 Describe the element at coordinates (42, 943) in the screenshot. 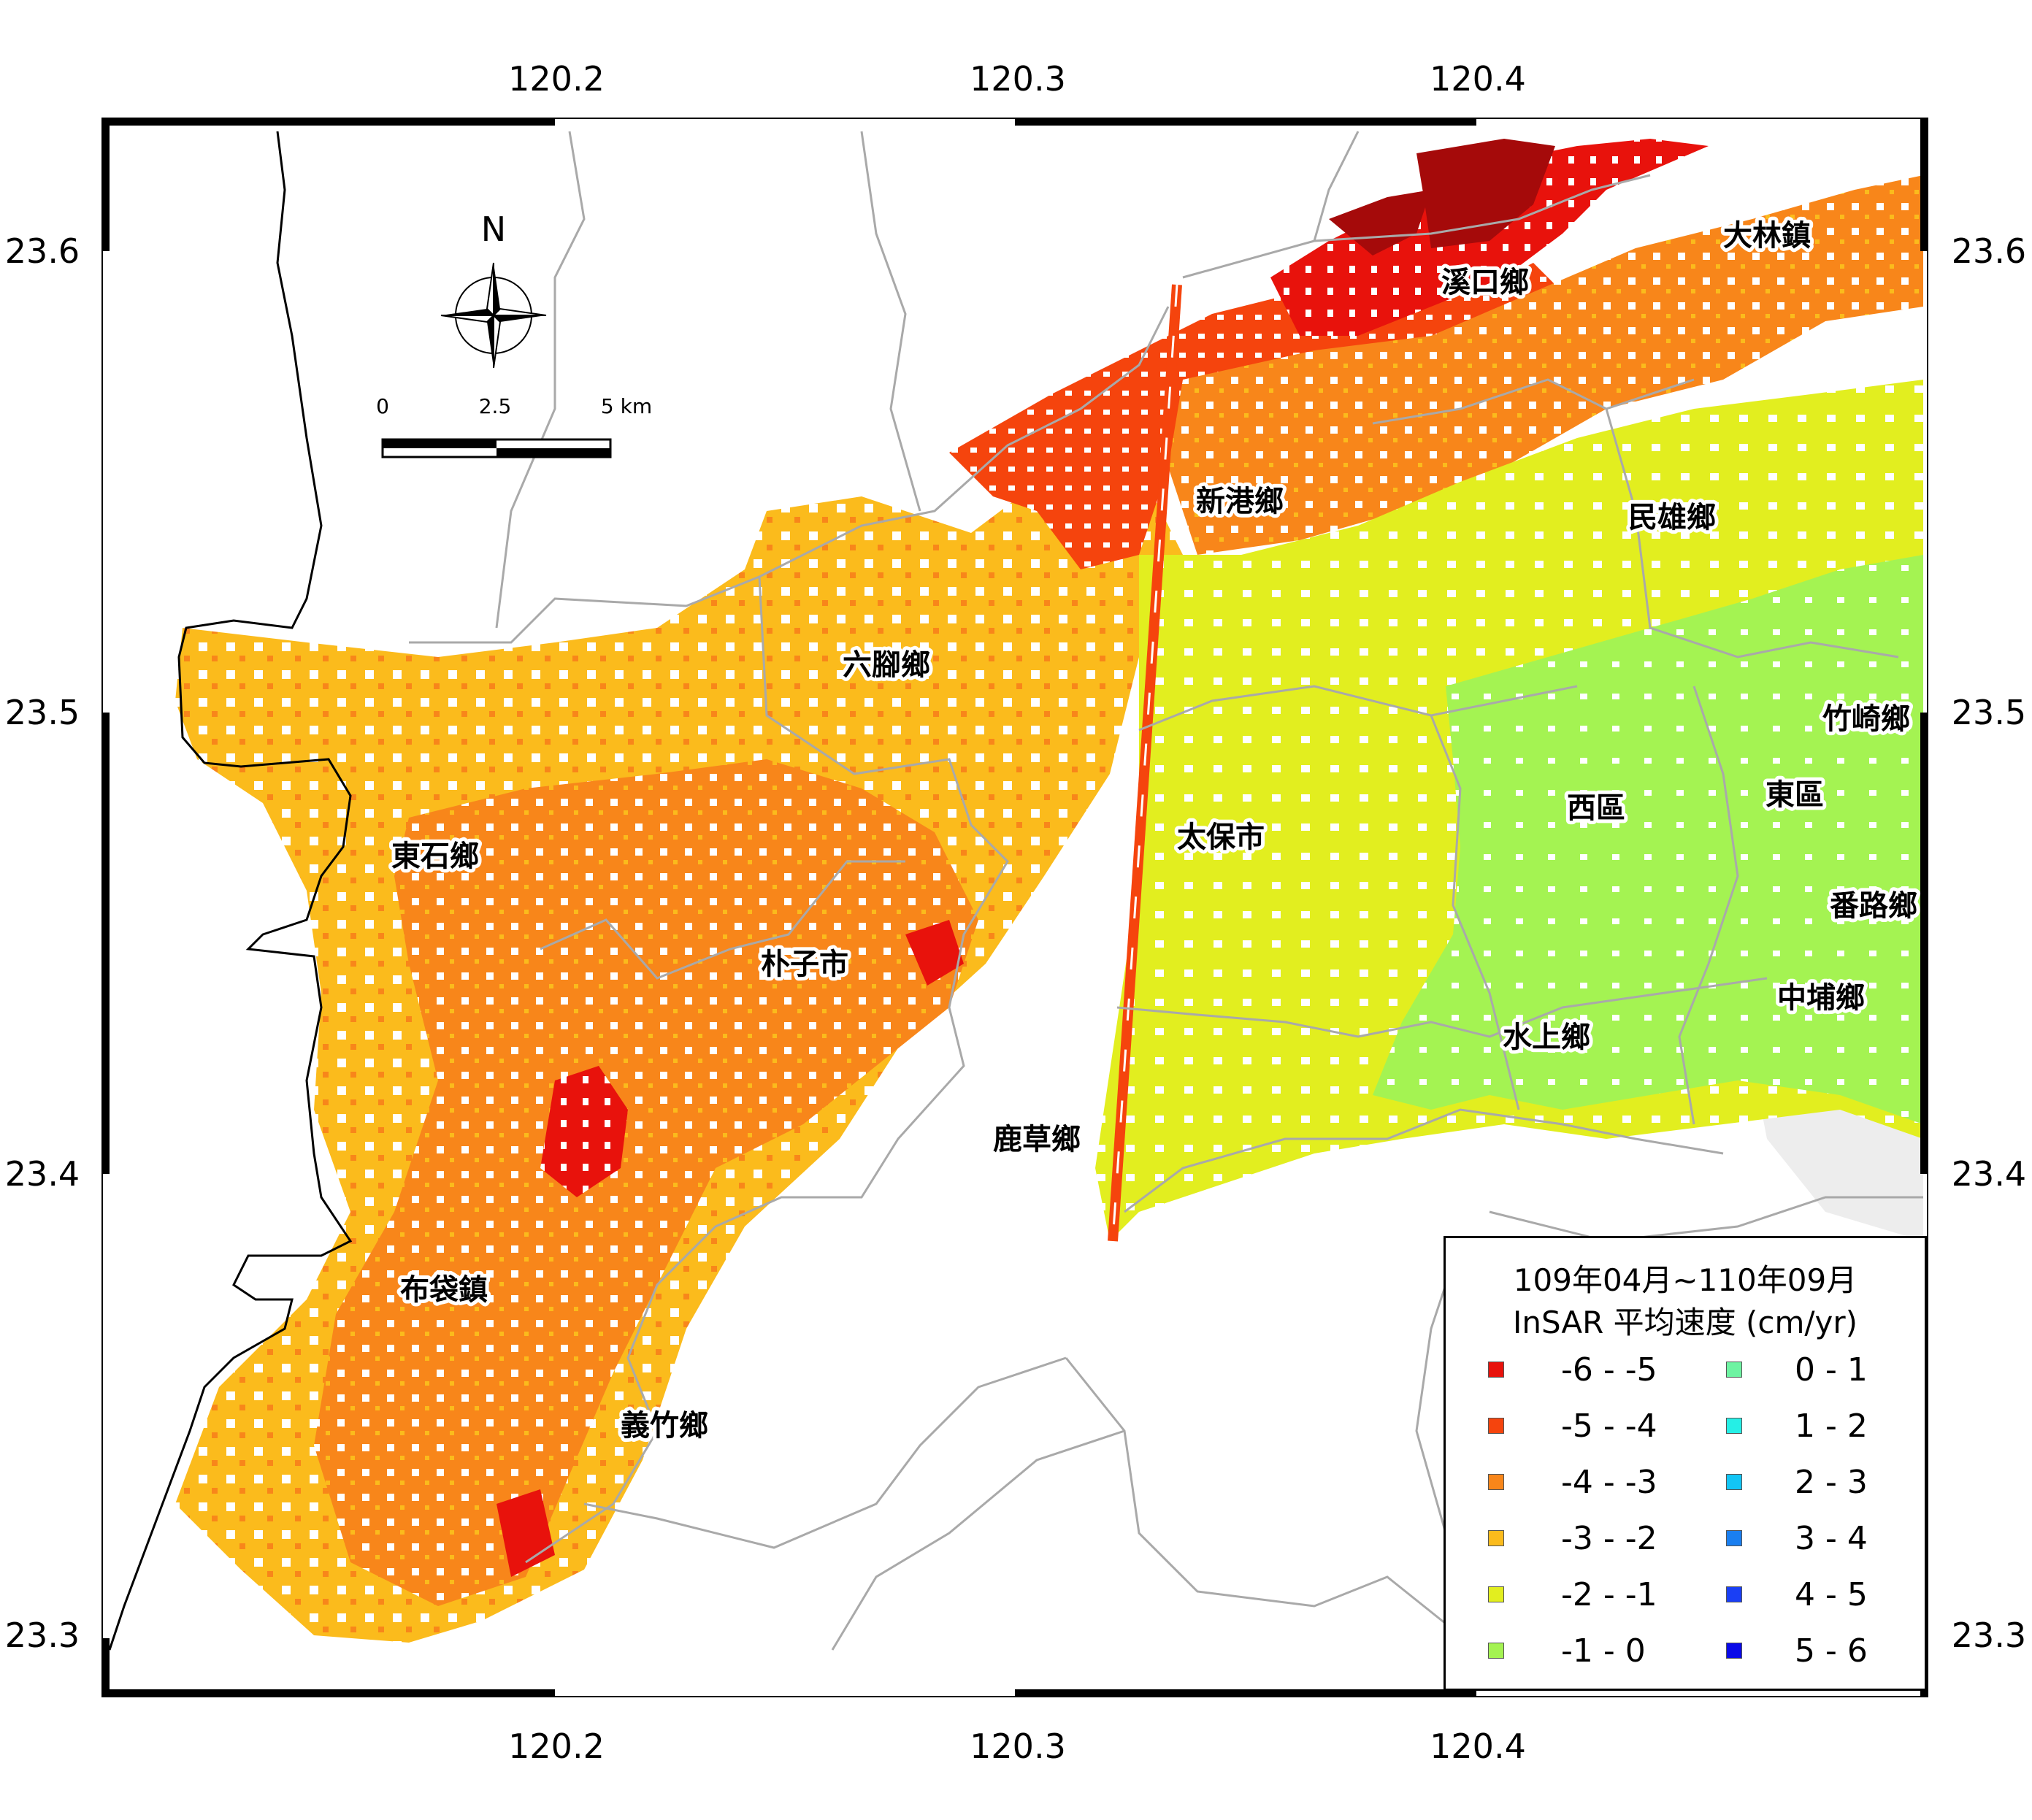

I see `lat-ticks-left: 23.6 23.5 23.4 23.3` at that location.